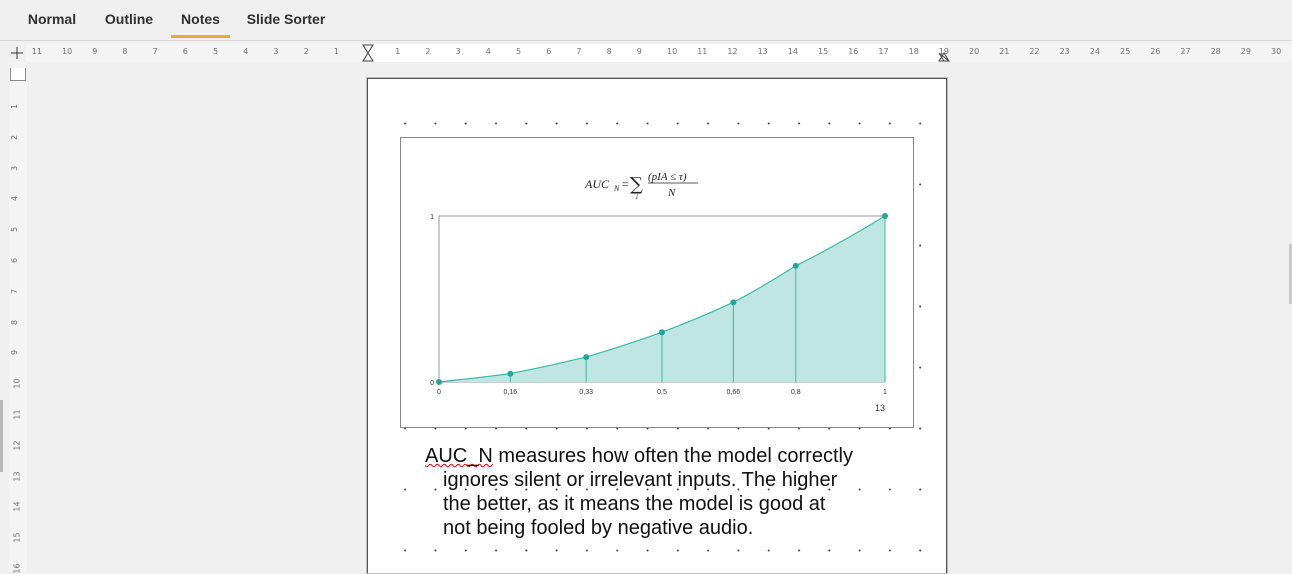 This screenshot has width=1292, height=574. I want to click on x-tick-label: 0,8, so click(796, 392).